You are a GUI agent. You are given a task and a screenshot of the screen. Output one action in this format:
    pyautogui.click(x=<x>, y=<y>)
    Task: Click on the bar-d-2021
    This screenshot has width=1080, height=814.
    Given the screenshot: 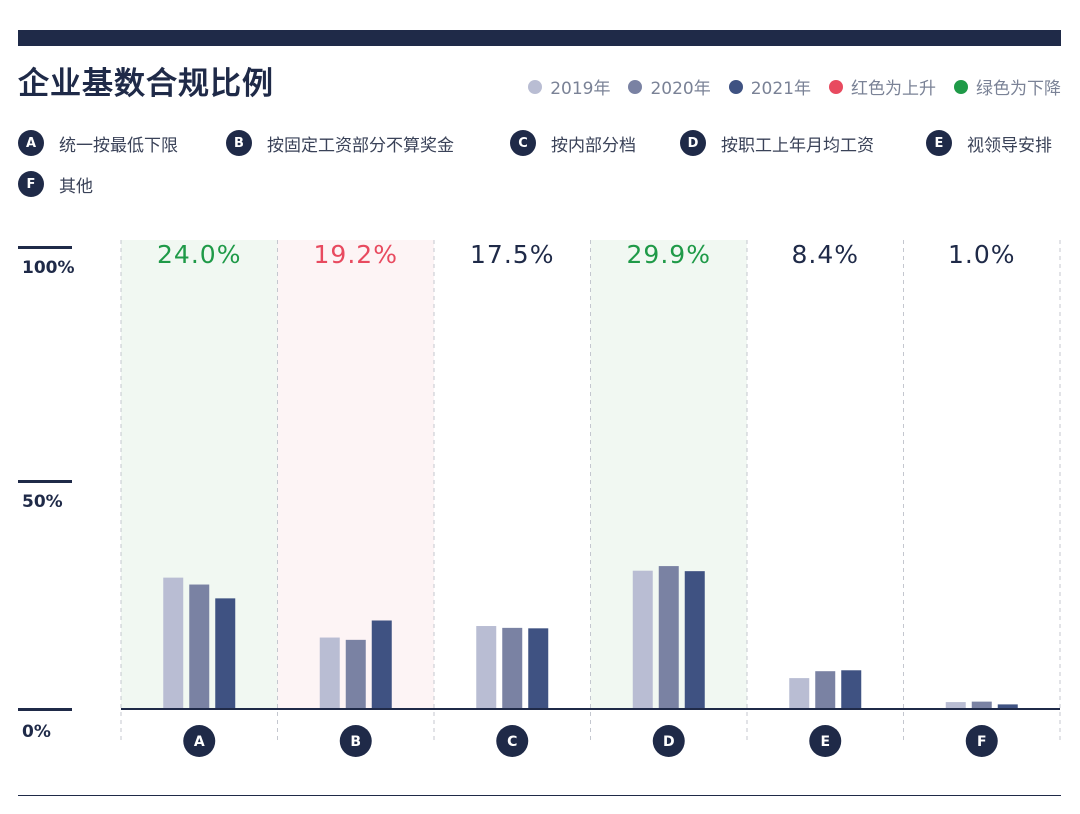 What is the action you would take?
    pyautogui.click(x=694, y=640)
    